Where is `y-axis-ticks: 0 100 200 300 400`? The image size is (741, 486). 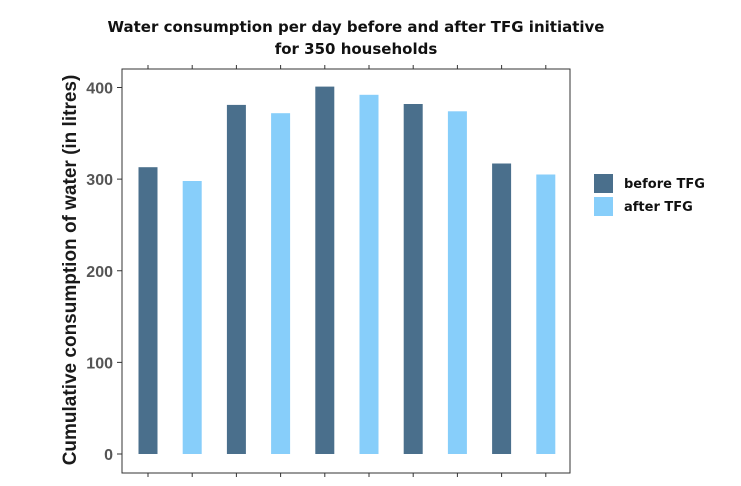 y-axis-ticks: 0 100 200 300 400 is located at coordinates (104, 272).